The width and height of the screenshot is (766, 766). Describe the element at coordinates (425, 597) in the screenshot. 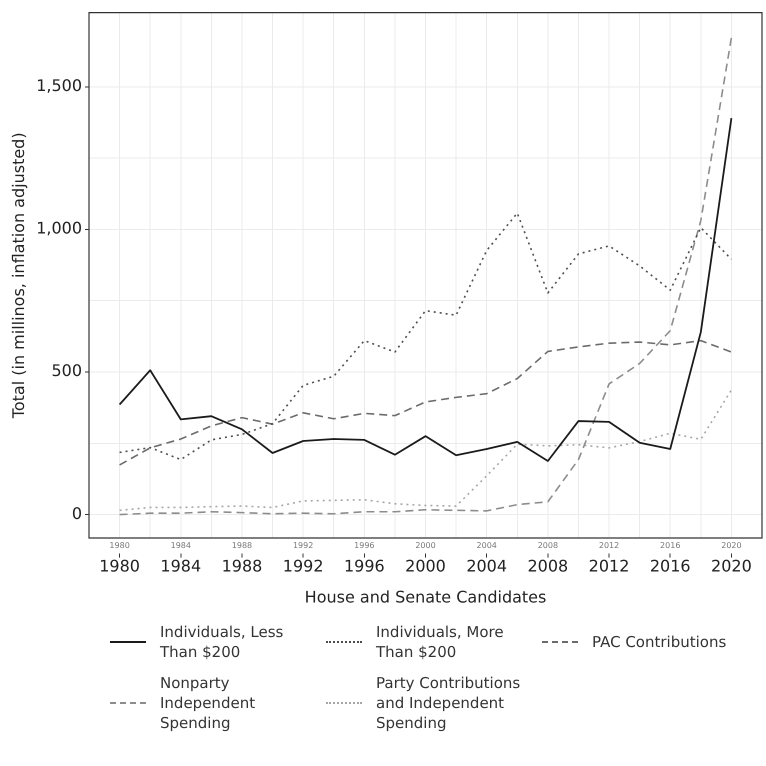

I see `x-axis-title: House and Senate Candidates` at that location.